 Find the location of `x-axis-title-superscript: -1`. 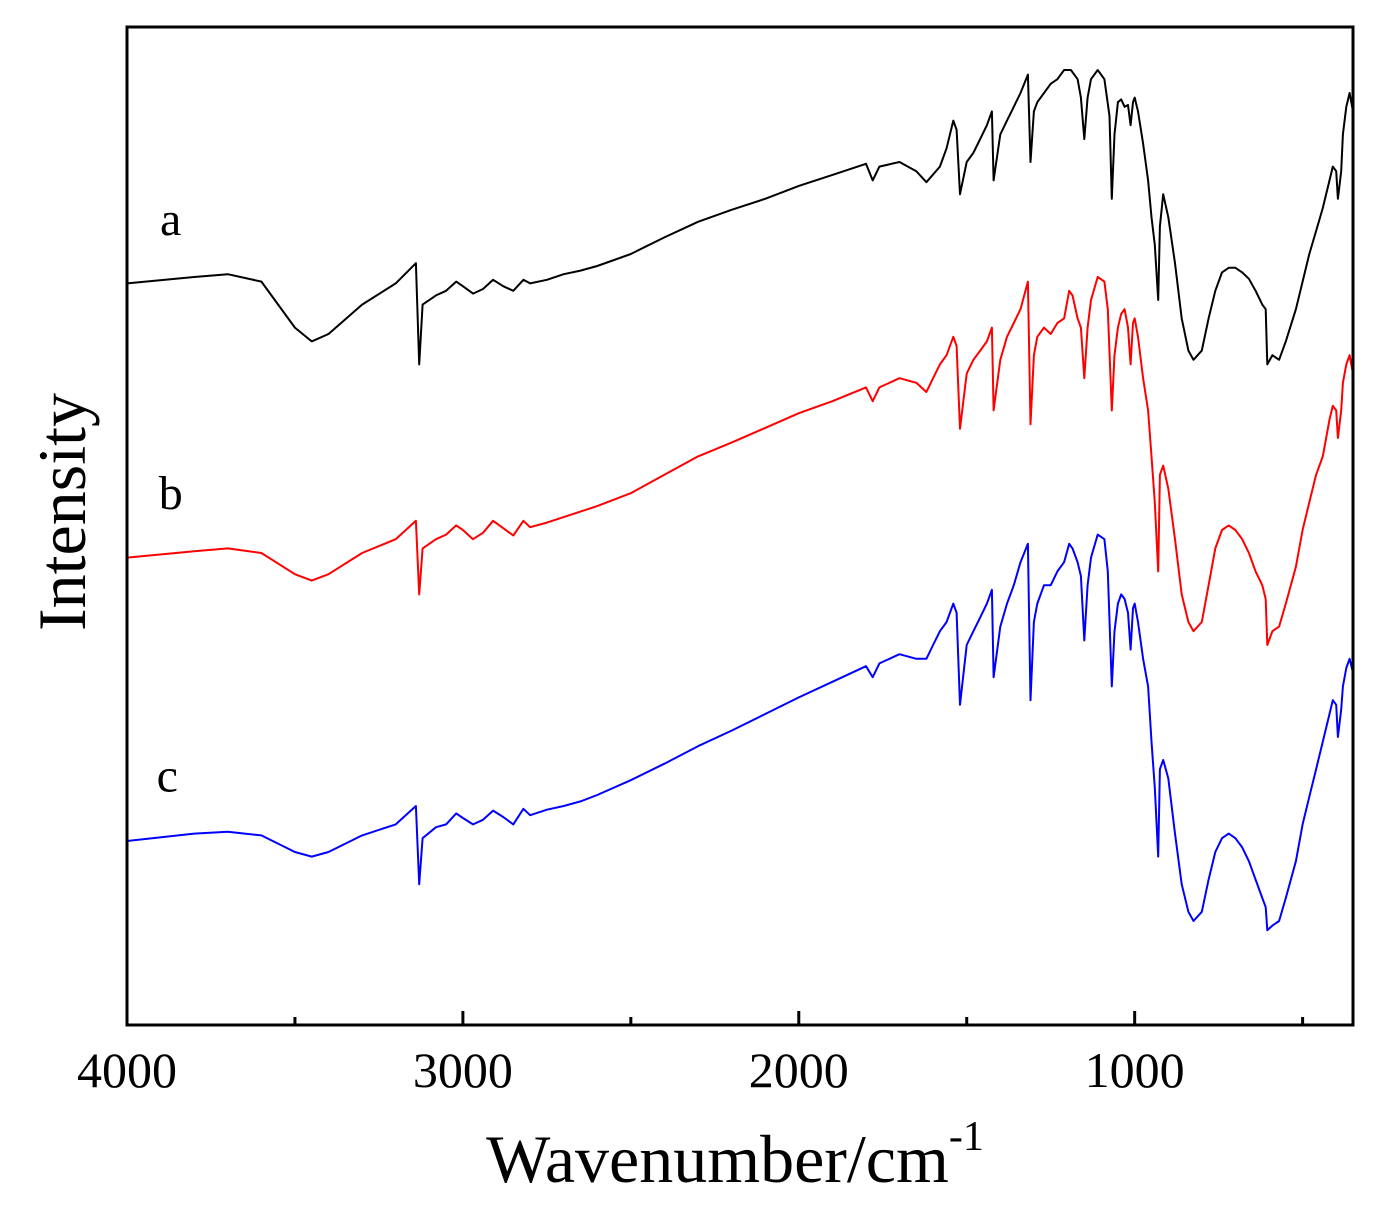

x-axis-title-superscript: -1 is located at coordinates (966, 1137).